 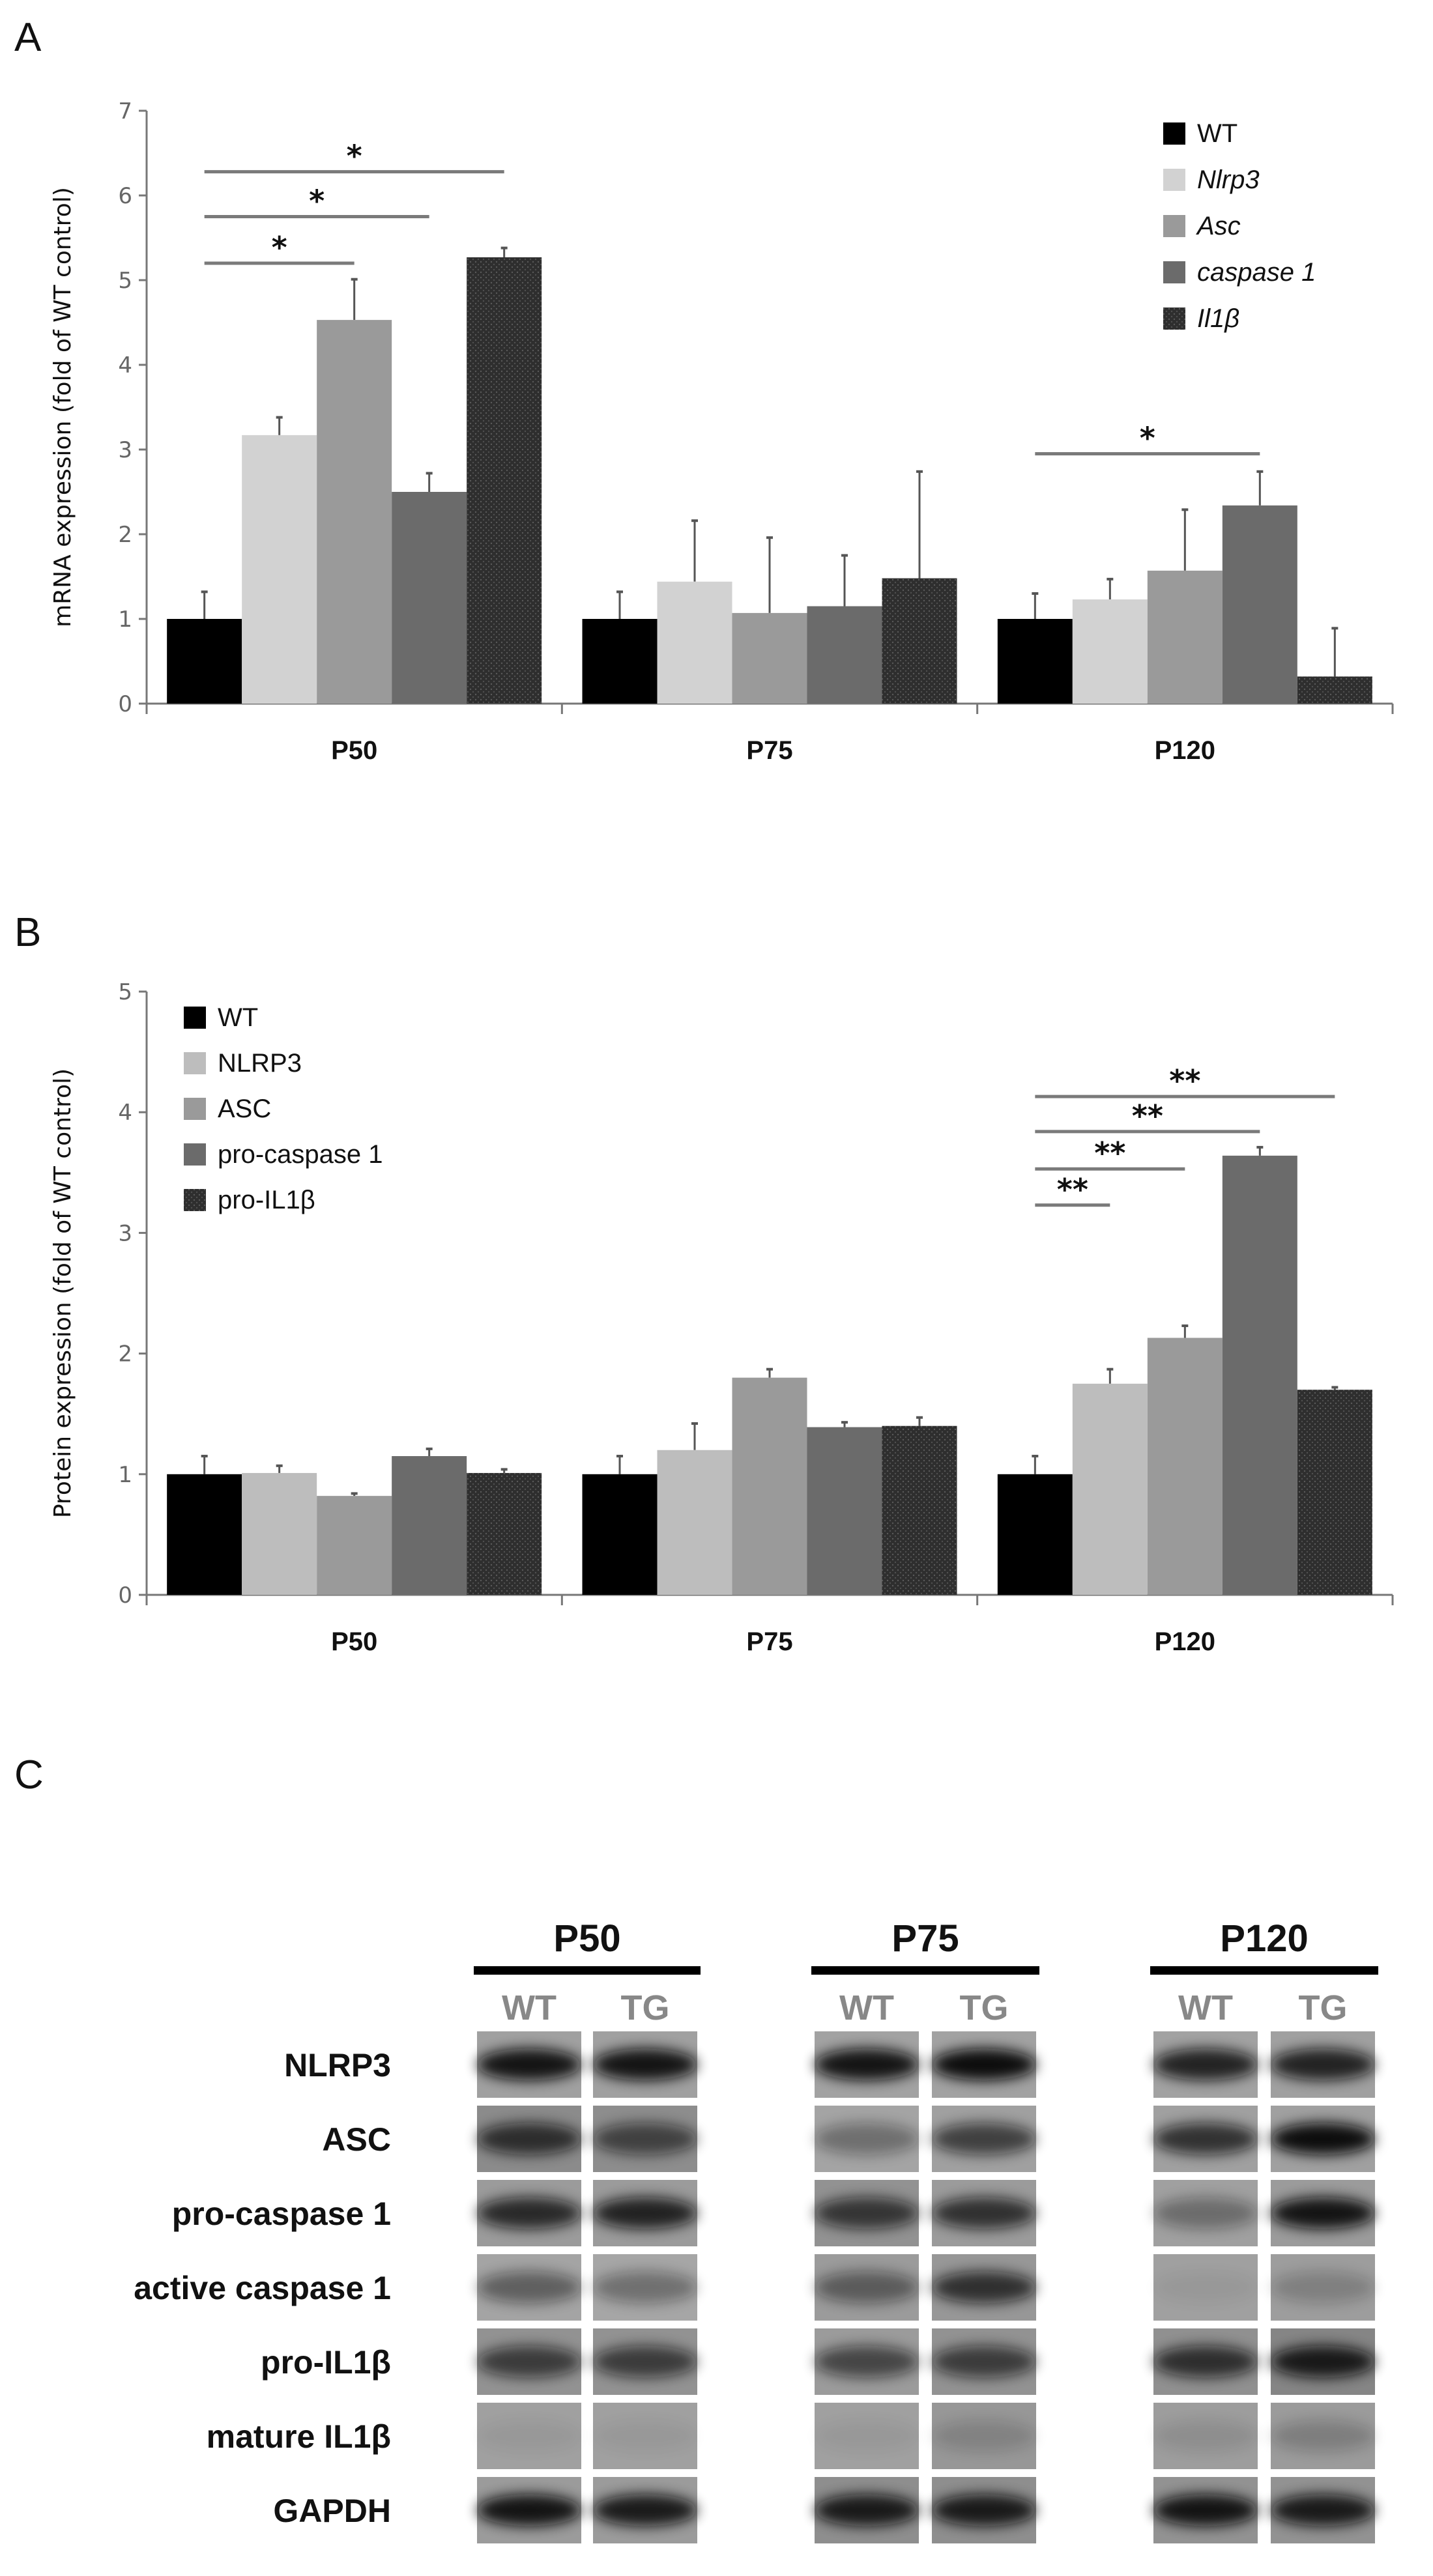 What do you see at coordinates (28, 37) in the screenshot?
I see `panel-label-a: A` at bounding box center [28, 37].